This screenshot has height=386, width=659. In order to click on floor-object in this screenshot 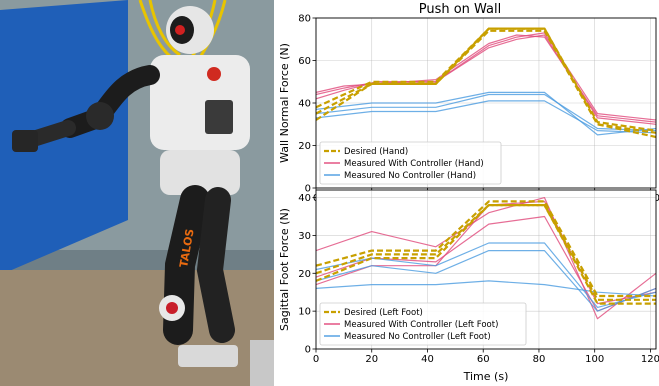, I will do `click(262, 363)`.